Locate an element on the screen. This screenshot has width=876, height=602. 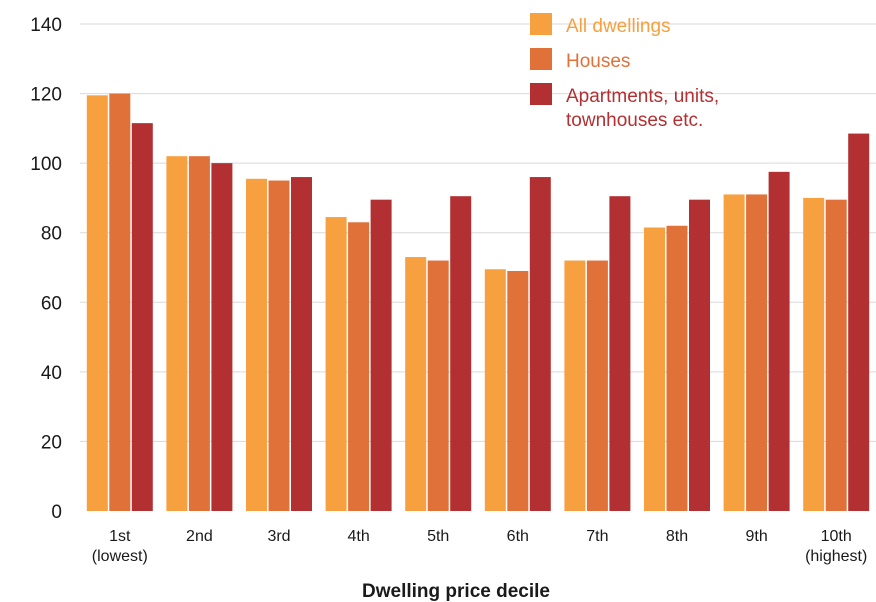
legend-label: Houses is located at coordinates (598, 61).